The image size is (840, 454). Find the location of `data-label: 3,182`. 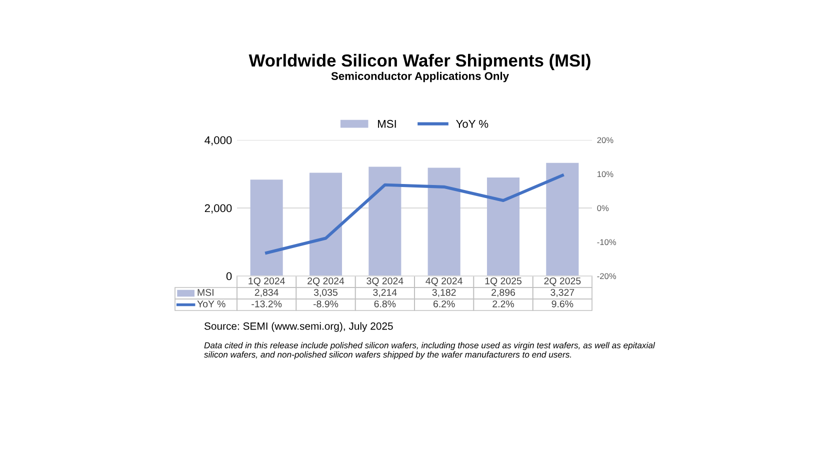

data-label: 3,182 is located at coordinates (444, 293).